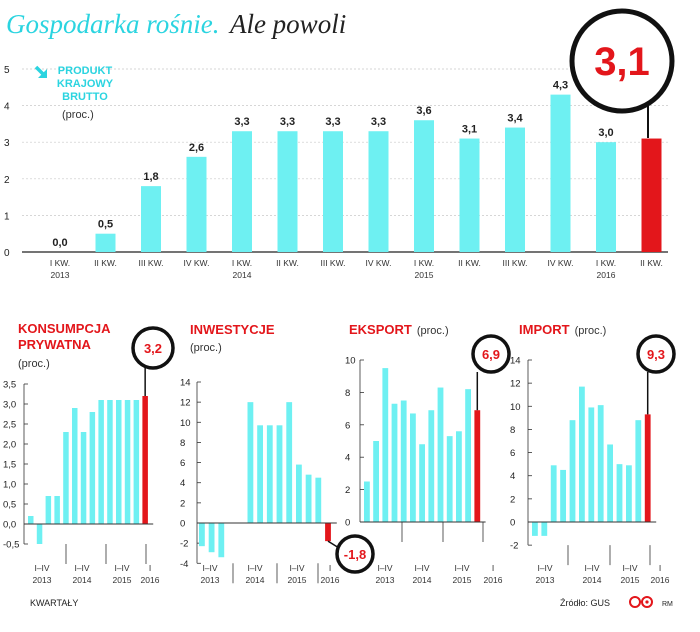 The height and width of the screenshot is (632, 700). Describe the element at coordinates (105, 225) in the screenshot. I see `gdp-value-label: 0,5` at that location.